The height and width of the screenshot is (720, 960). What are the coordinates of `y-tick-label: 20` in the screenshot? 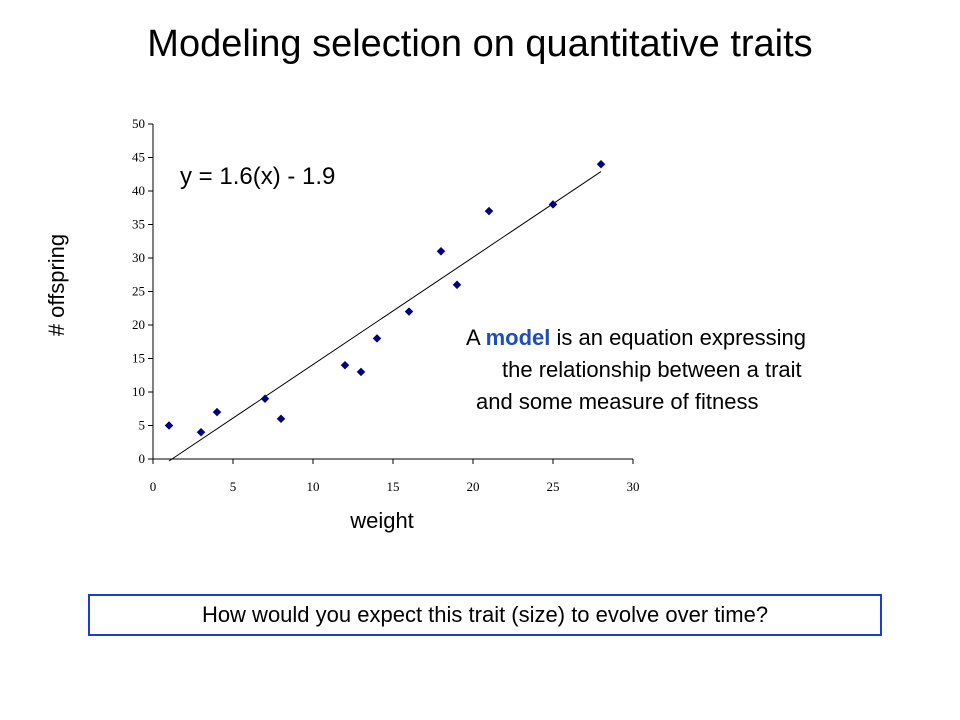 It's located at (138, 324).